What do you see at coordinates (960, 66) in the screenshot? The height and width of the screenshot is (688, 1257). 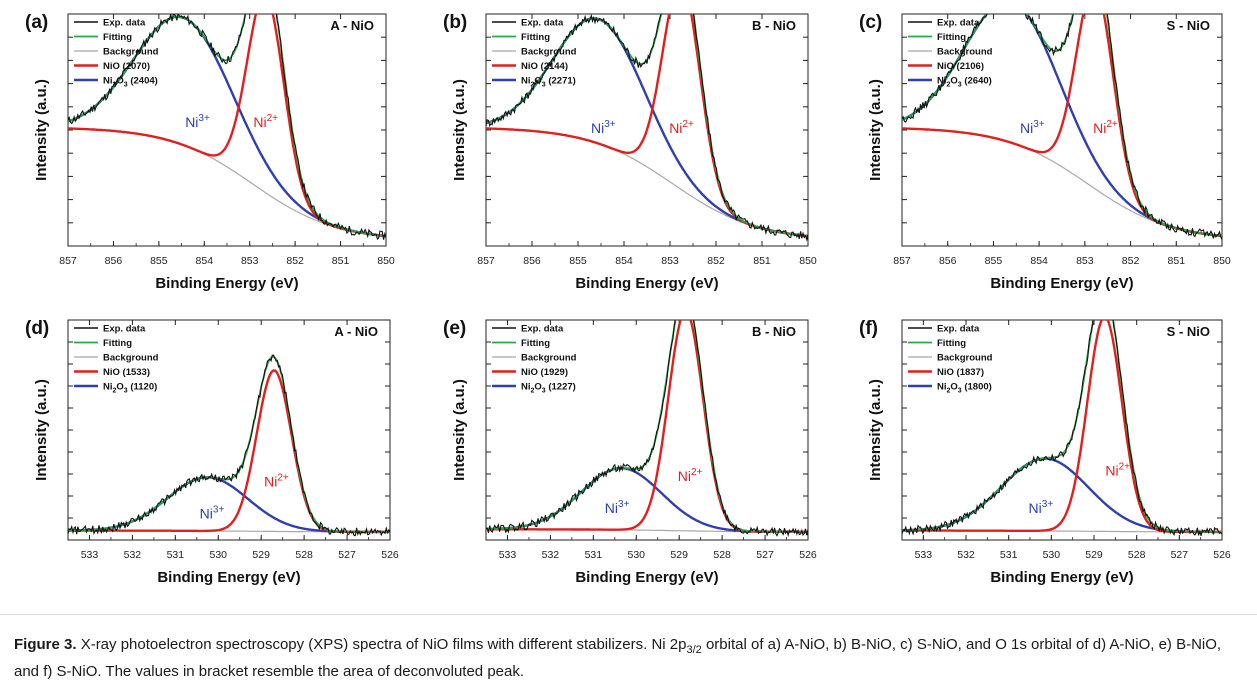 I see `legend-entry: NiO (2106)` at bounding box center [960, 66].